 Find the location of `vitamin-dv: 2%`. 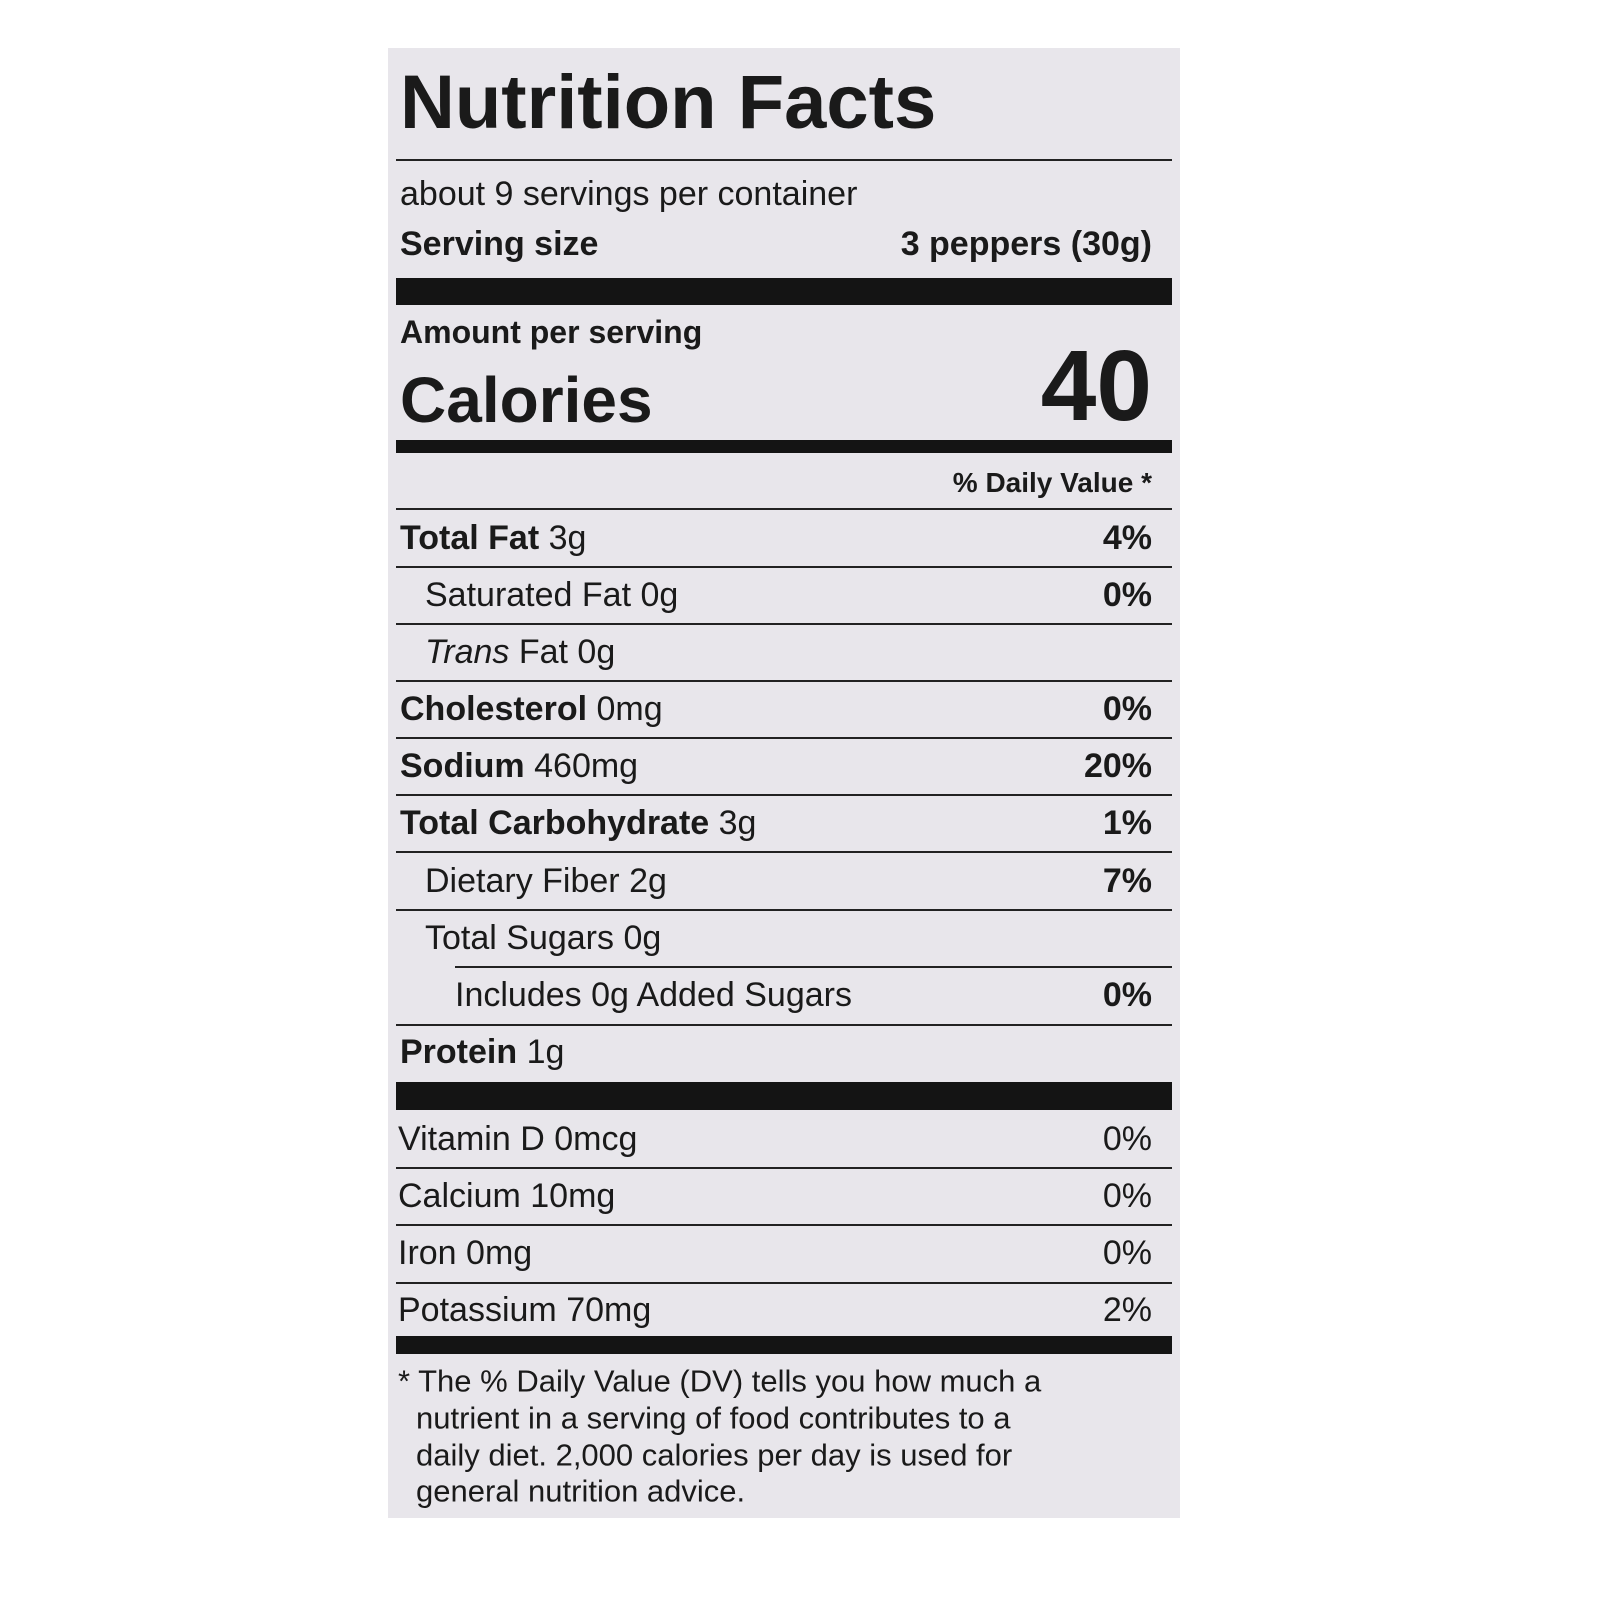

vitamin-dv: 2% is located at coordinates (1127, 1310).